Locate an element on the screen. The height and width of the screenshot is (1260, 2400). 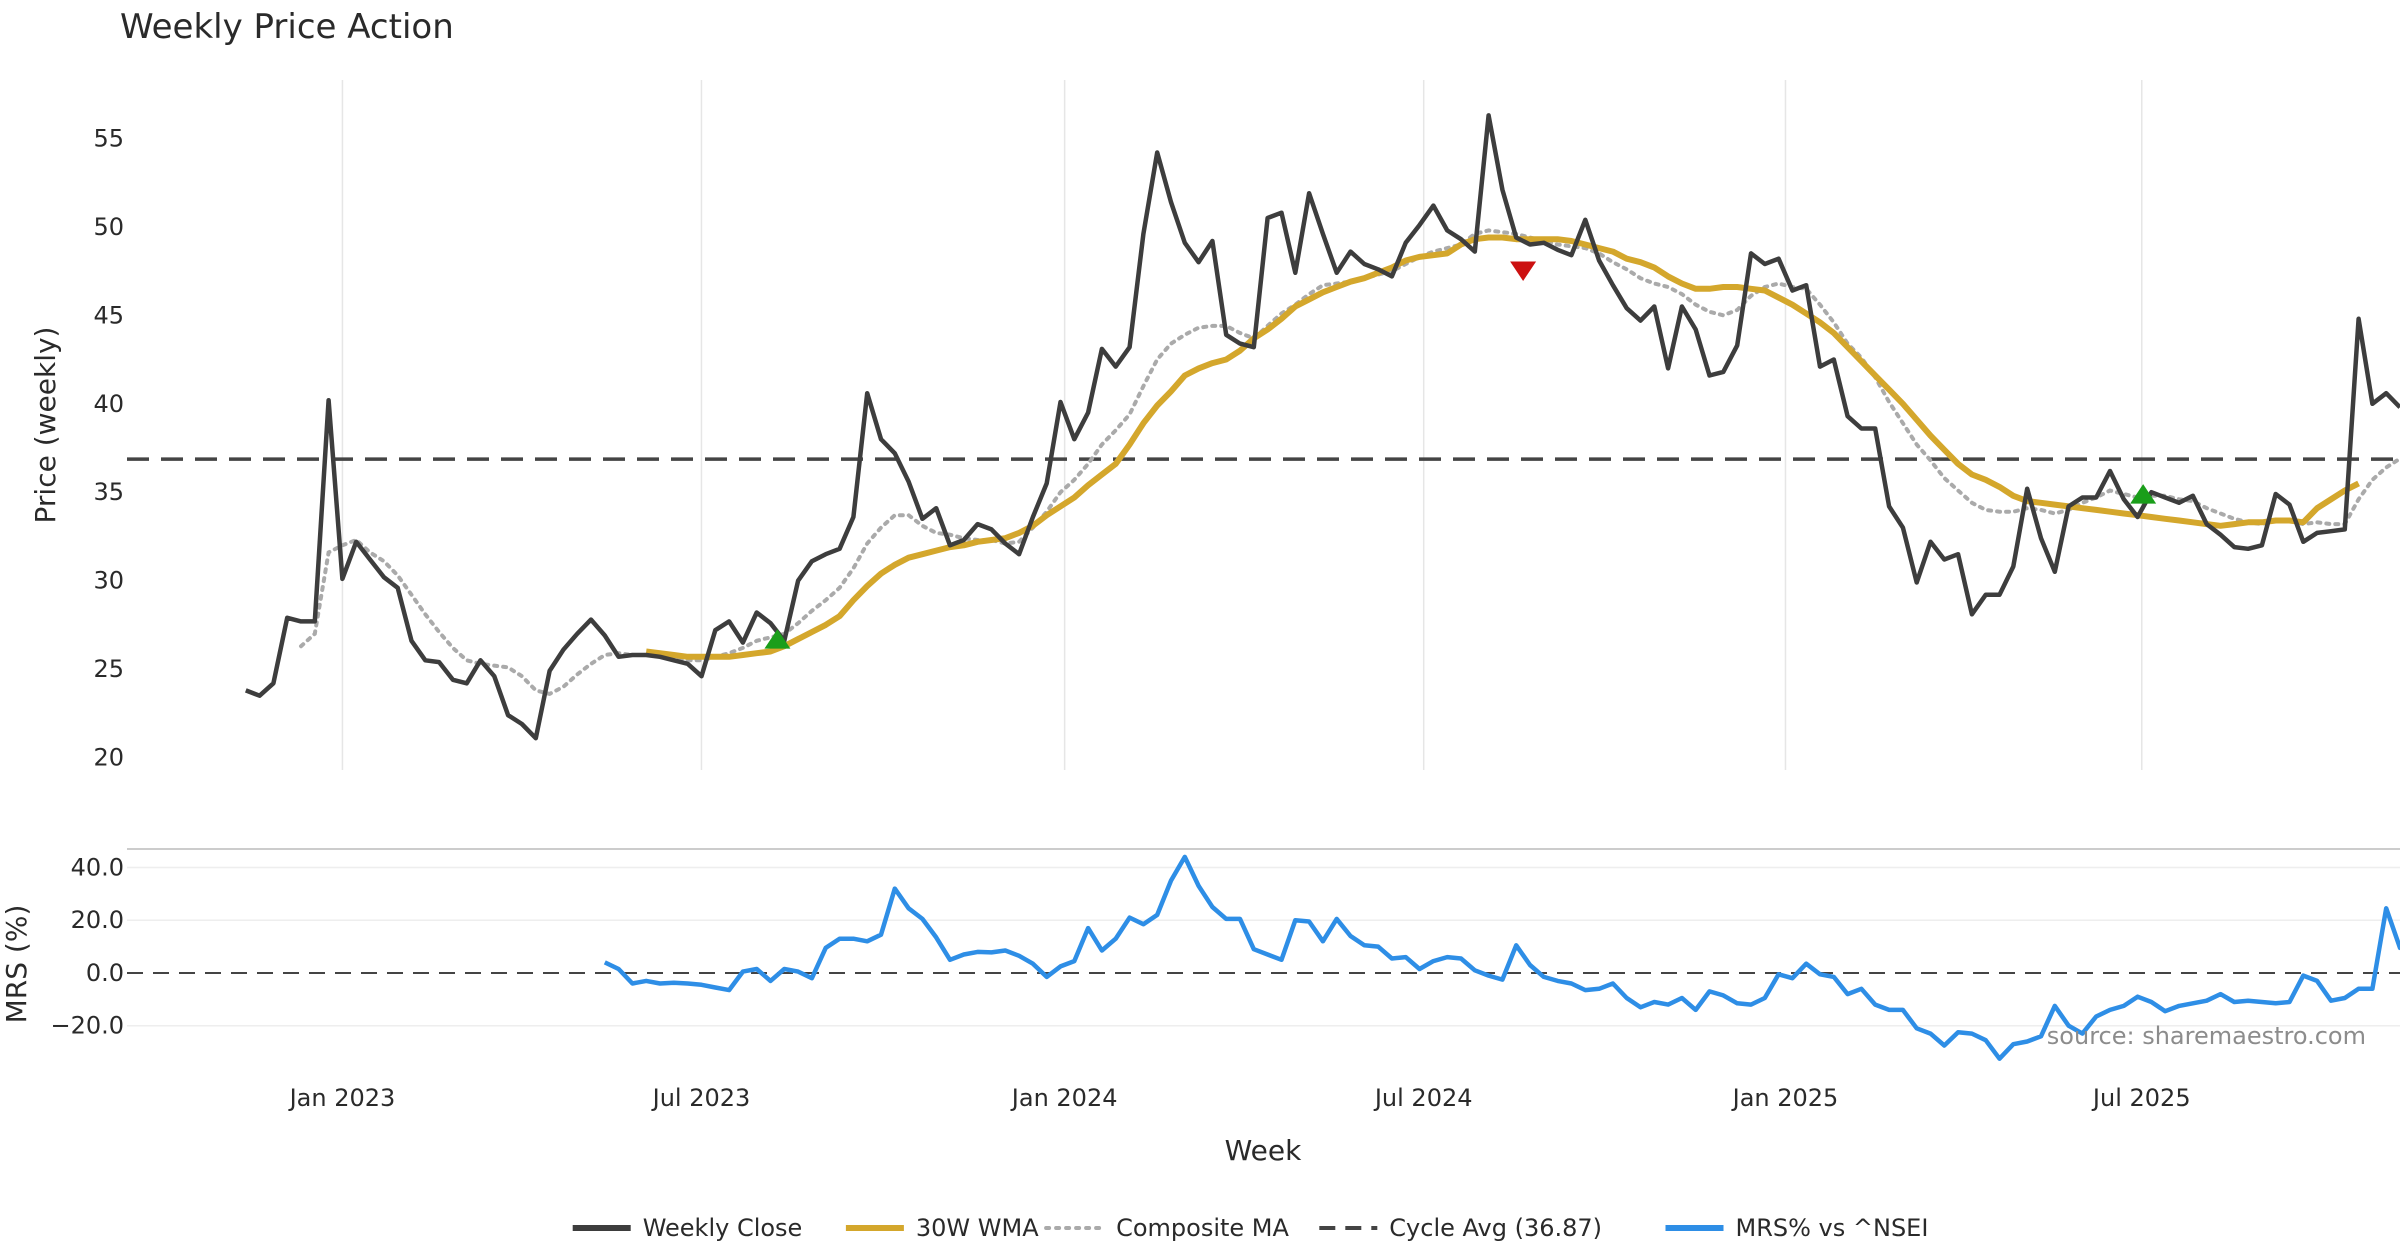
x-tick-label: Jan 2025 is located at coordinates (1785, 1098).